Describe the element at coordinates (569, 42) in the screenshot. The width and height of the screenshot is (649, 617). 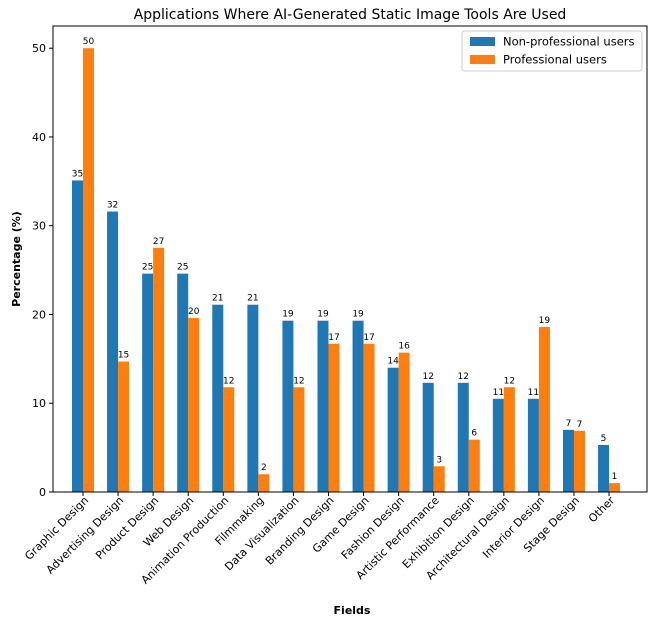
I see `legend-label: Non-professional users` at that location.